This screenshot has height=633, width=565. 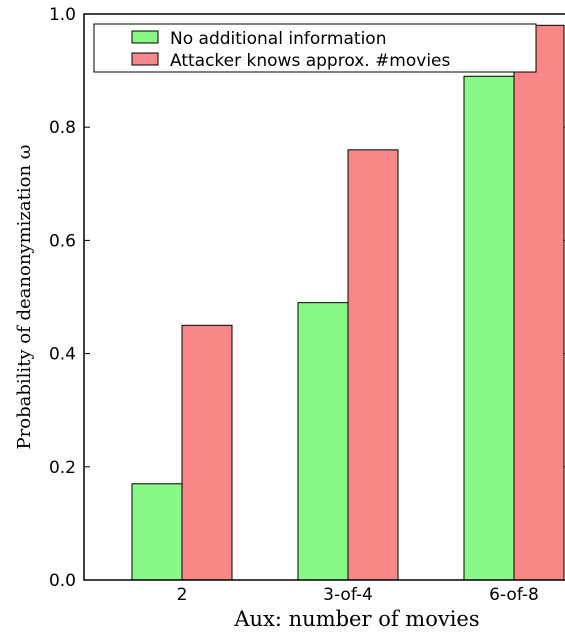 What do you see at coordinates (24, 297) in the screenshot?
I see `y-axis-label: Probability of deanonymization ω` at bounding box center [24, 297].